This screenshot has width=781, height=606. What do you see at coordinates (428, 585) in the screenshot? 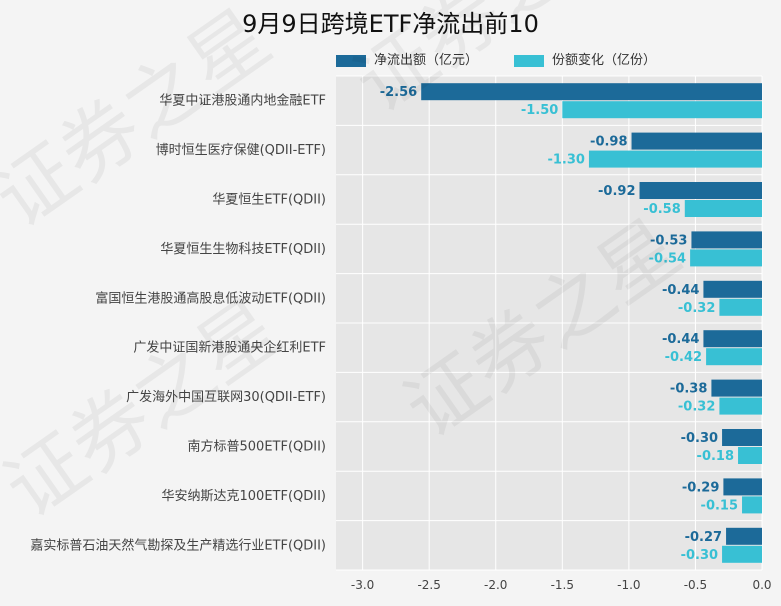
I see `x-tick-label: -2.5` at bounding box center [428, 585].